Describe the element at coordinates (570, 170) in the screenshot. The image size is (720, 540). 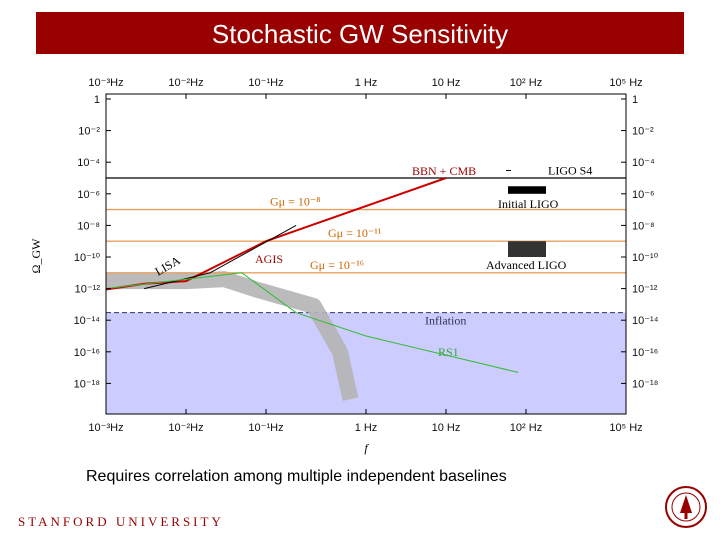
I see `ligo-s4-label: LIGO S4` at that location.